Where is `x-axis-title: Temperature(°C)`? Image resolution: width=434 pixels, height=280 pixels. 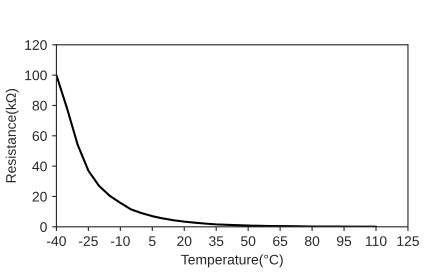 x-axis-title: Temperature(°C) is located at coordinates (232, 261).